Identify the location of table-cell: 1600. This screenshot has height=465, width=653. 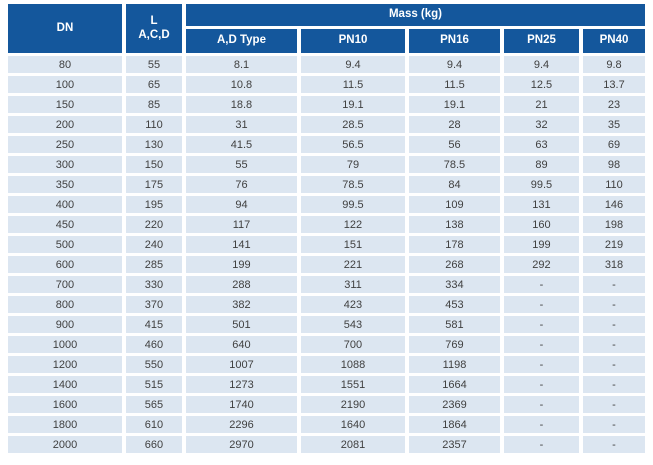
(64, 404).